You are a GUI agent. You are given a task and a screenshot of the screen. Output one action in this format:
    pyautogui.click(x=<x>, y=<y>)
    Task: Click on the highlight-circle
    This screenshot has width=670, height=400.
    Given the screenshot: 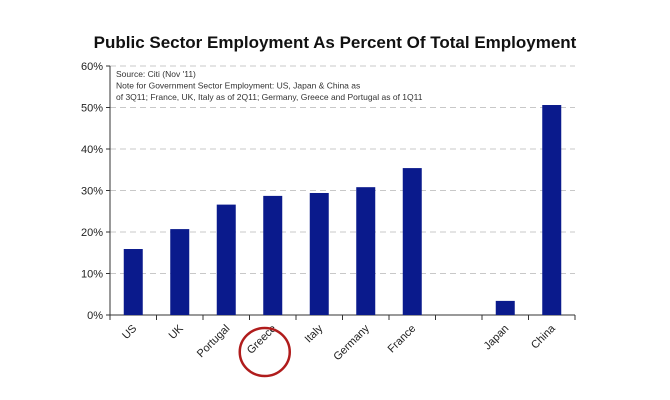 What is the action you would take?
    pyautogui.click(x=264, y=352)
    